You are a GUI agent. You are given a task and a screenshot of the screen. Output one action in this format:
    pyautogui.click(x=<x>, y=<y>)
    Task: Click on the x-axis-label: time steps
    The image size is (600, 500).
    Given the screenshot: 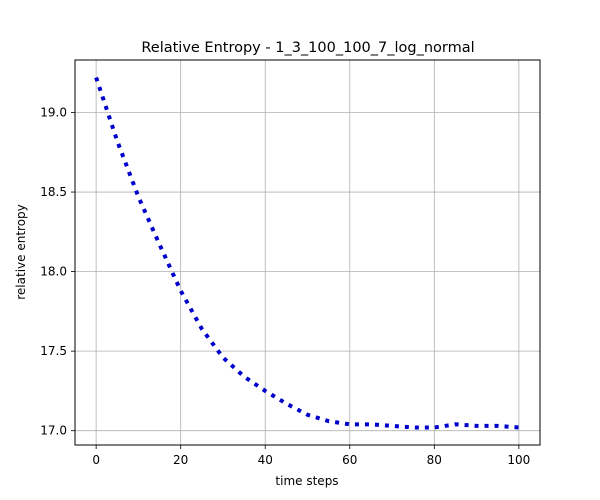 What is the action you would take?
    pyautogui.click(x=306, y=481)
    